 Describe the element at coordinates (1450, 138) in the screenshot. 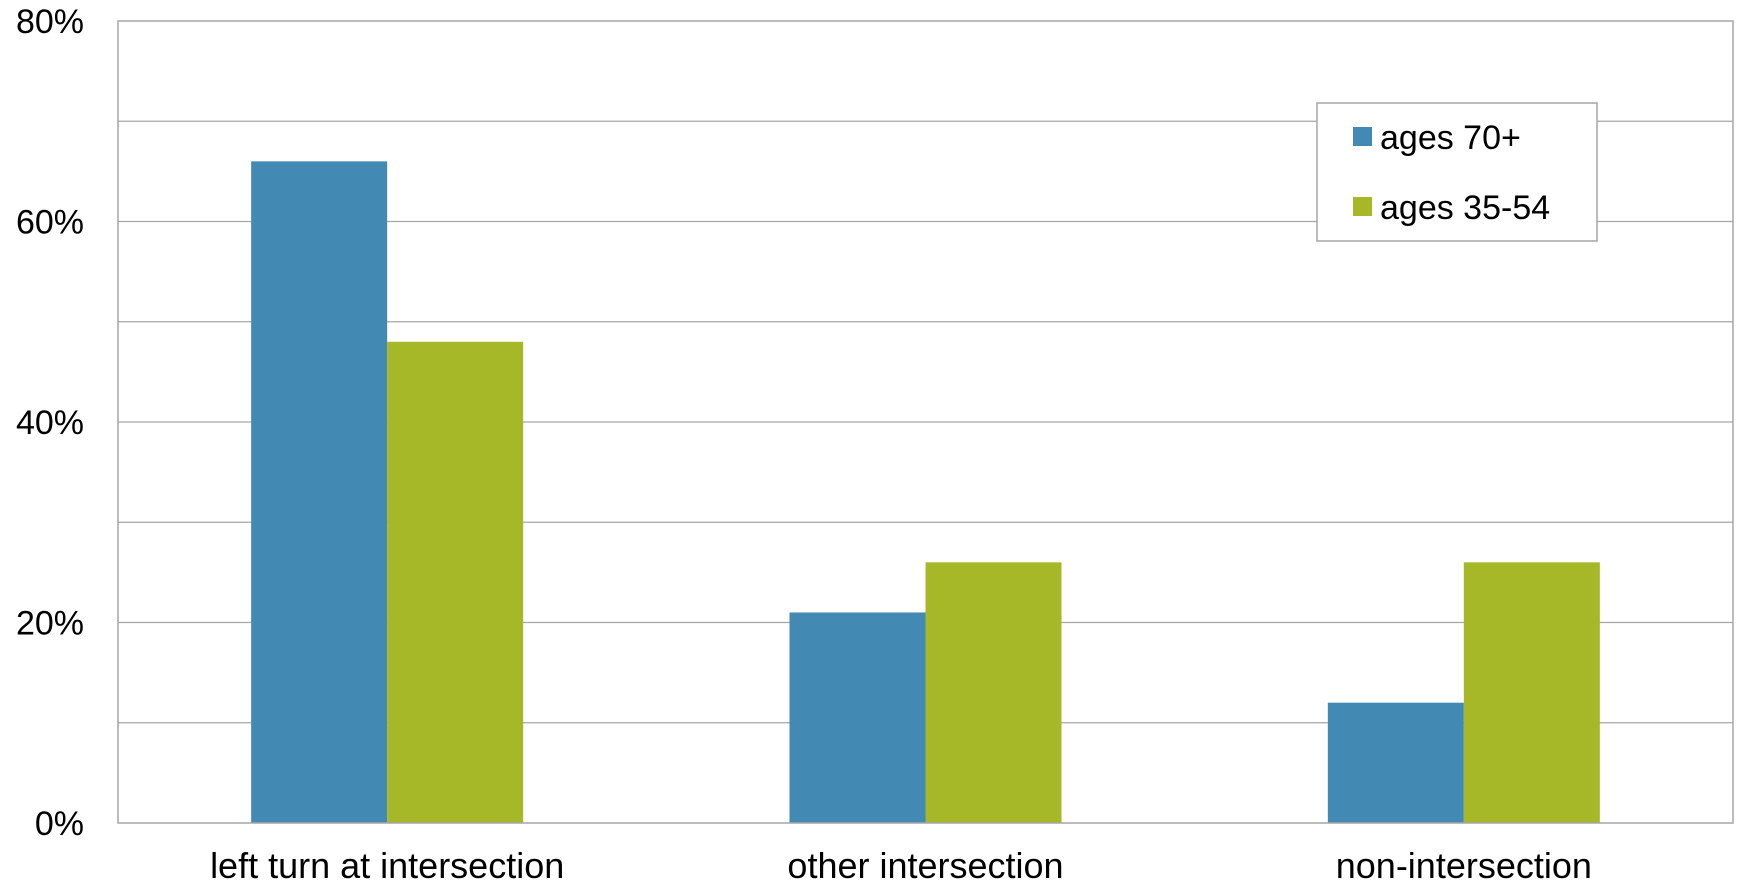

I see `legend-label: ages 70+` at that location.